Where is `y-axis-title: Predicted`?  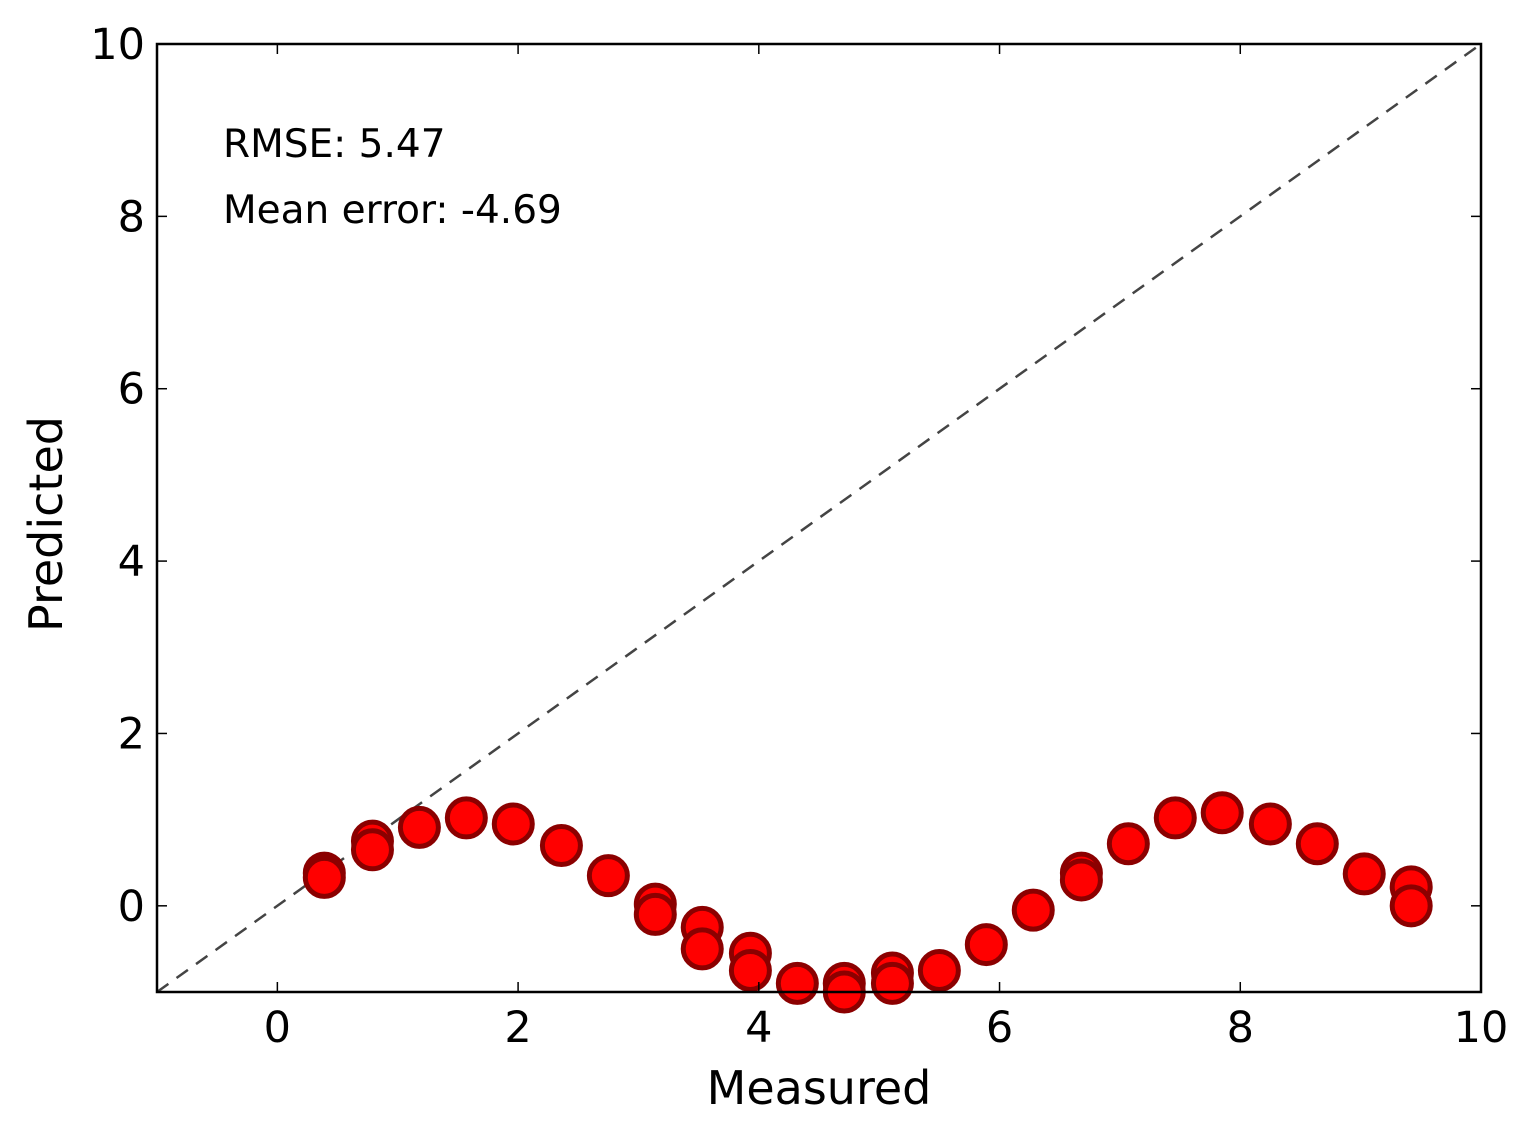
y-axis-title: Predicted is located at coordinates (46, 524).